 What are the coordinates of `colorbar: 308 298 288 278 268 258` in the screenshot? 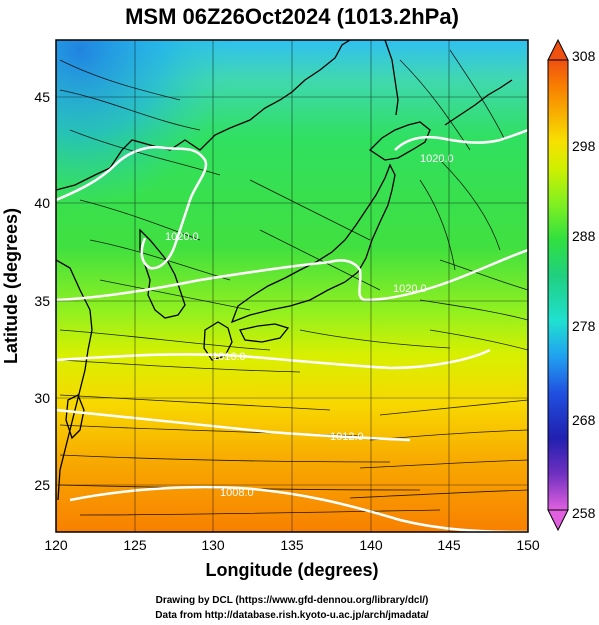 It's located at (571, 285).